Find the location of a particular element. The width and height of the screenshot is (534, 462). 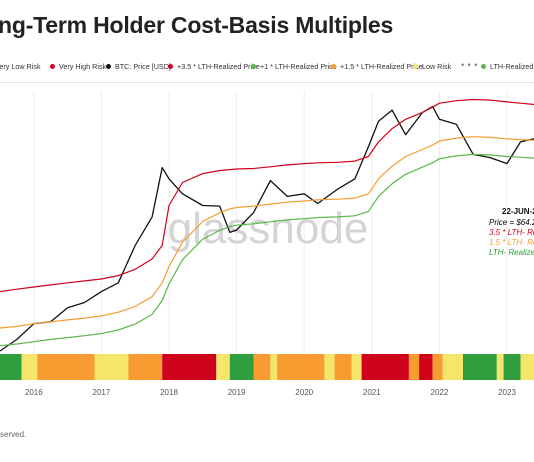

legend-item-low-risk: Low Risk is located at coordinates (432, 66).